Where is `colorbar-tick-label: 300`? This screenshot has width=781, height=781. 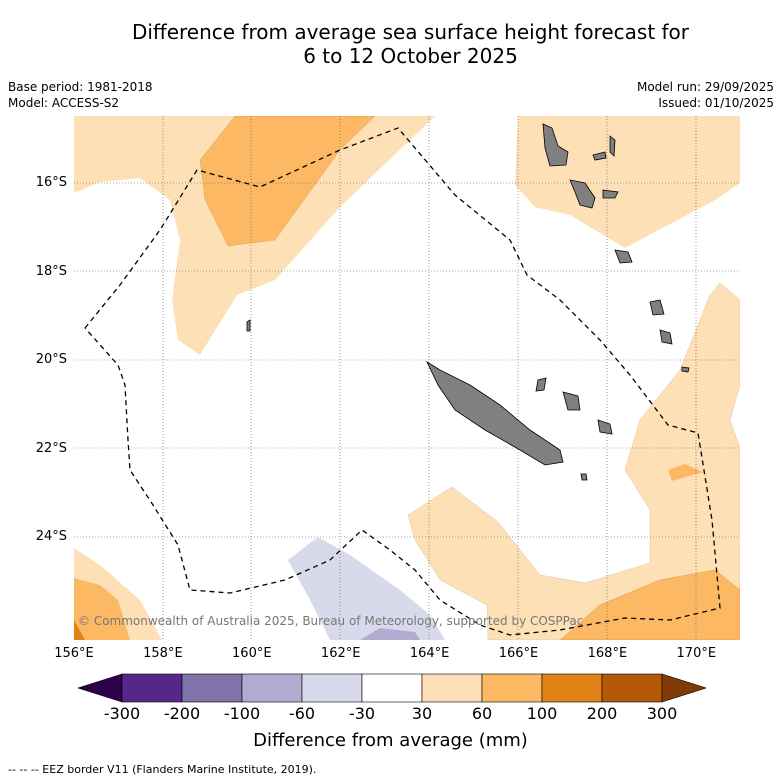
colorbar-tick-label: 300 is located at coordinates (662, 713).